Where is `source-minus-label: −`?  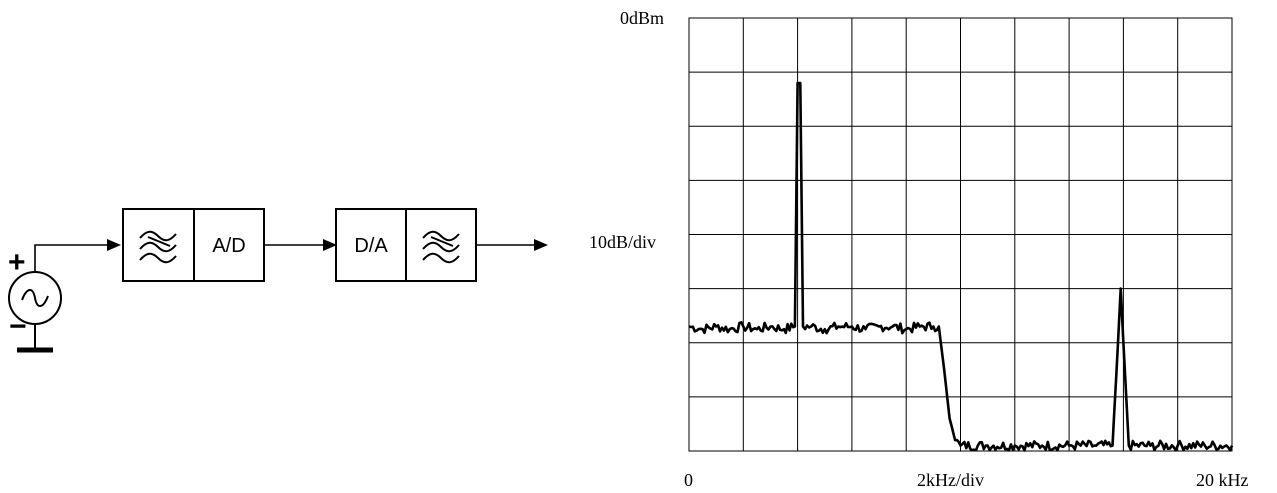
source-minus-label: − is located at coordinates (18, 326).